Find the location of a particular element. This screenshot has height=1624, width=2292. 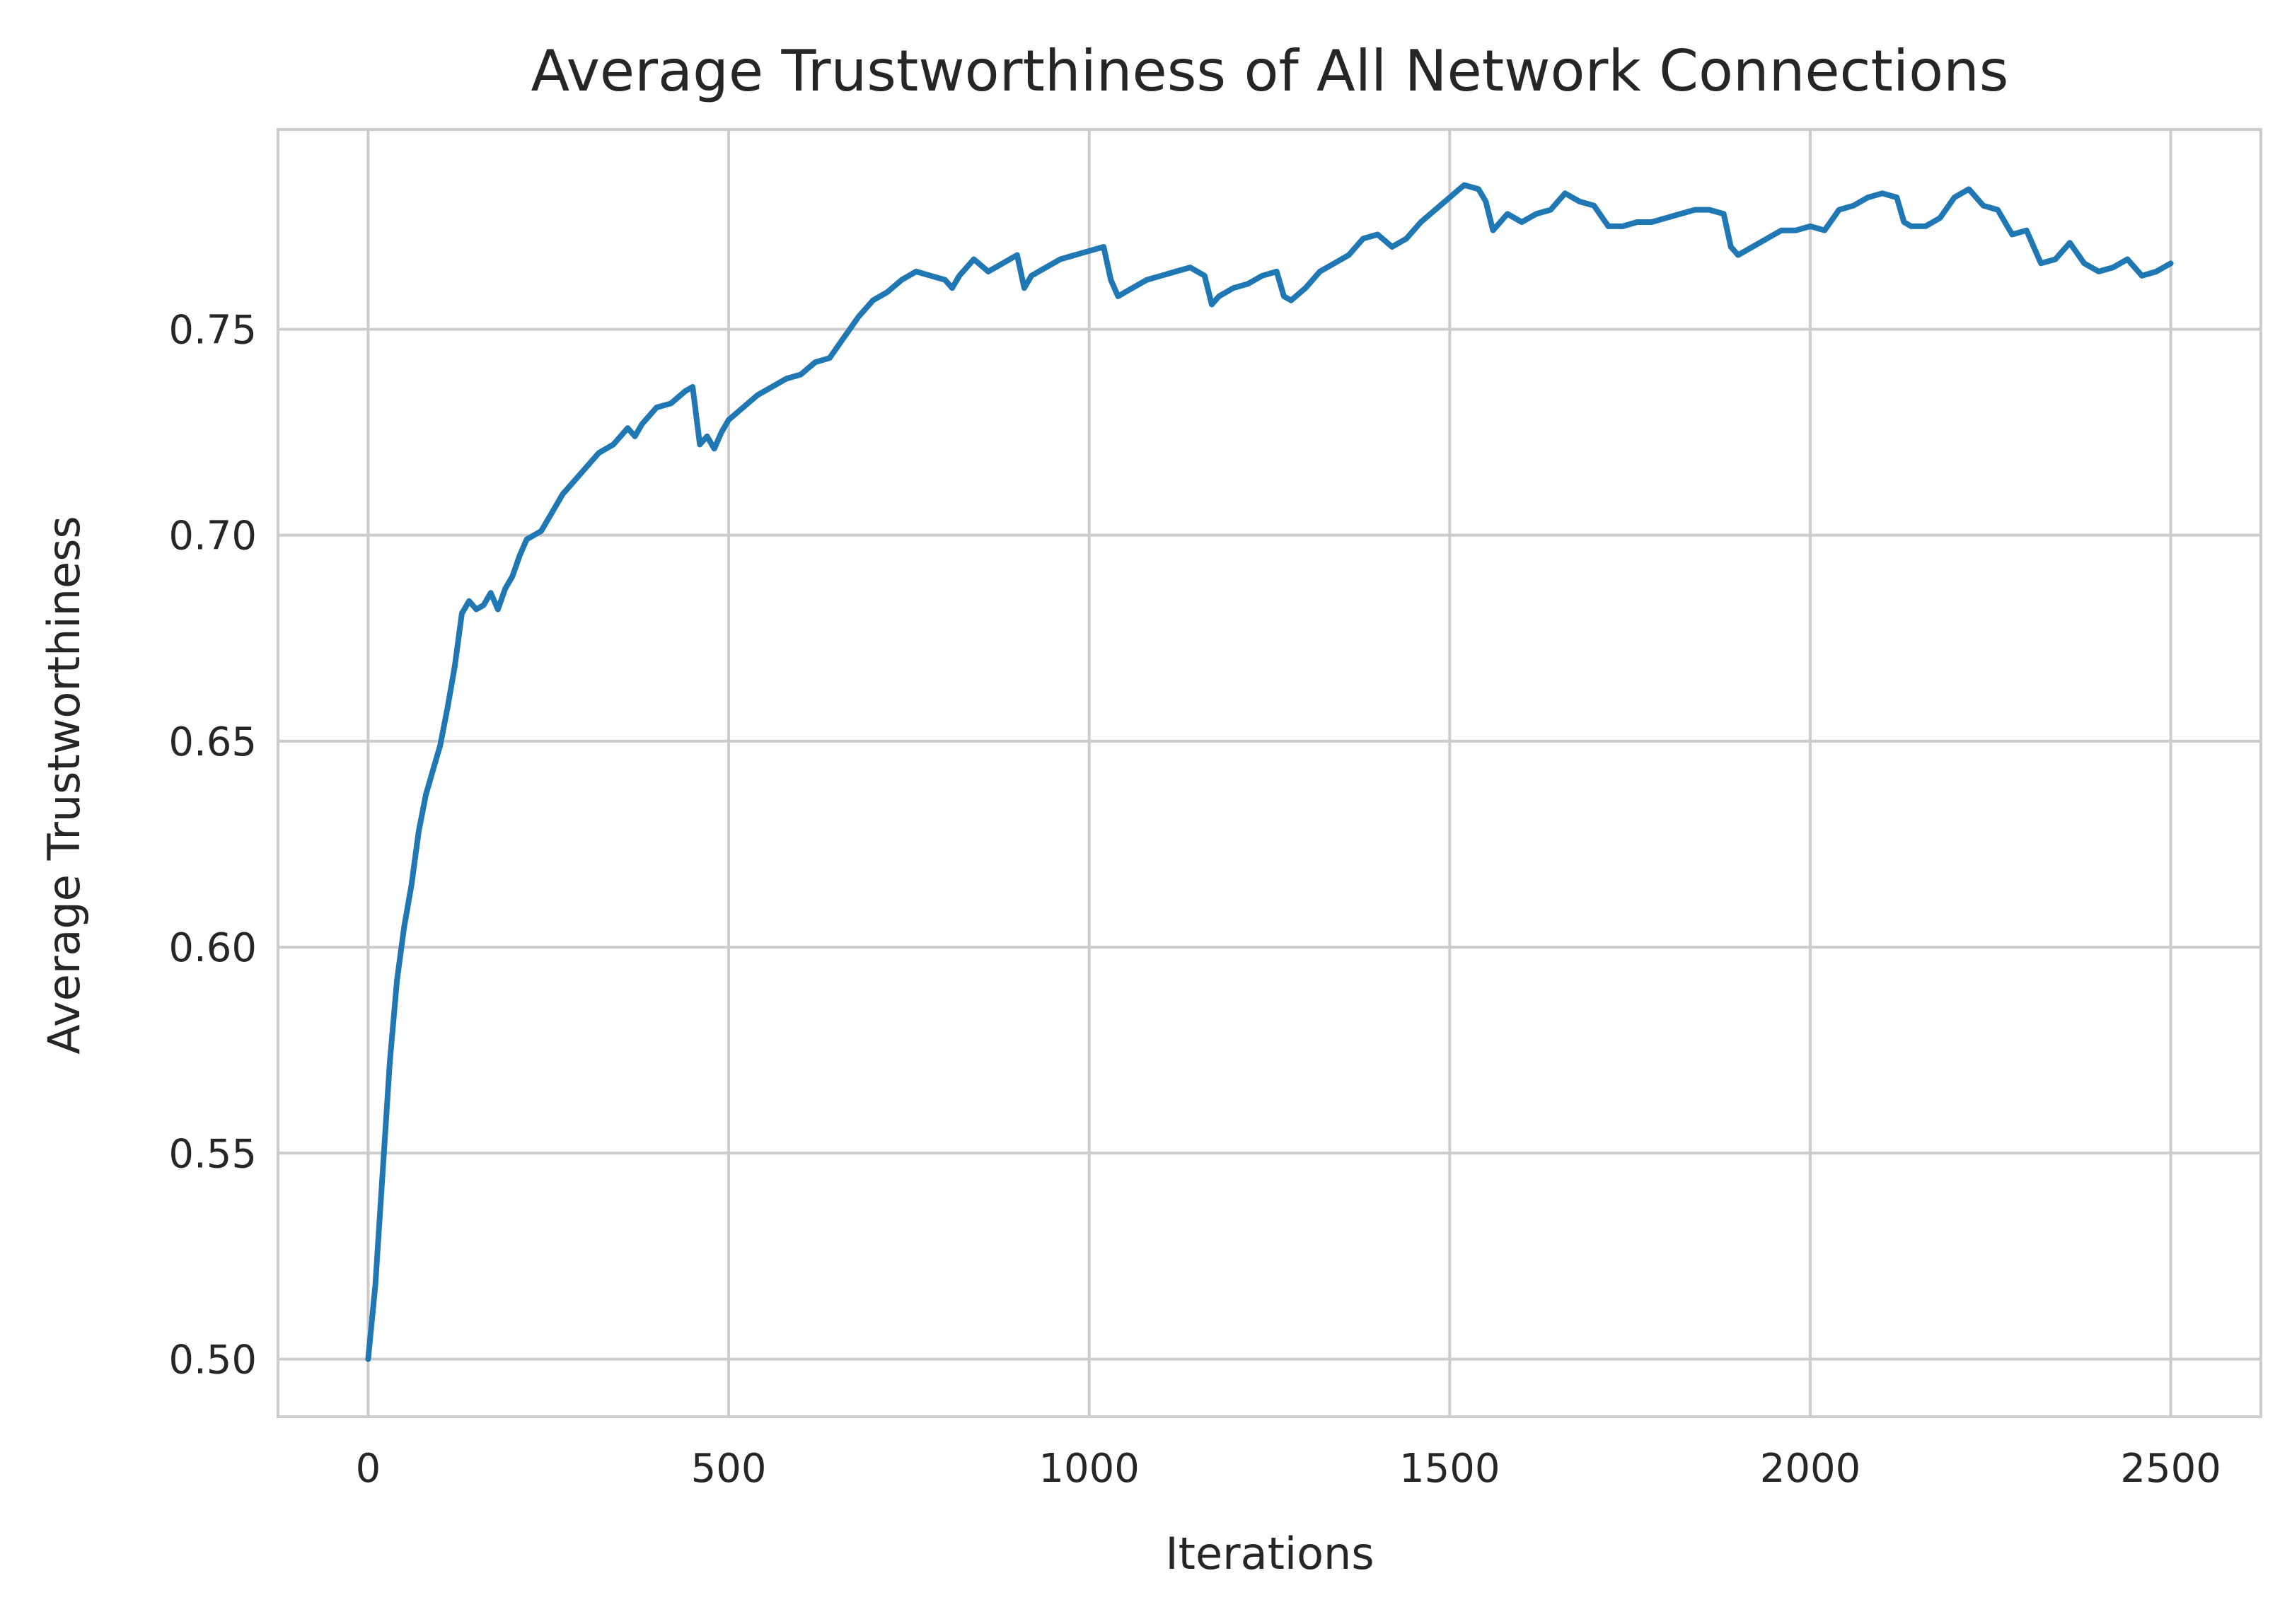

y-tick-label: 0.60 is located at coordinates (212, 948).